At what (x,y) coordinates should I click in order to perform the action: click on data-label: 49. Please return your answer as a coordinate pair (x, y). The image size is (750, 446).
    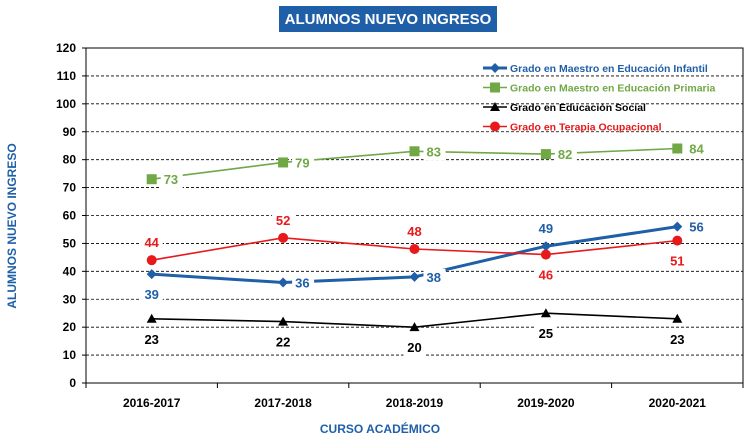
    Looking at the image, I should click on (546, 228).